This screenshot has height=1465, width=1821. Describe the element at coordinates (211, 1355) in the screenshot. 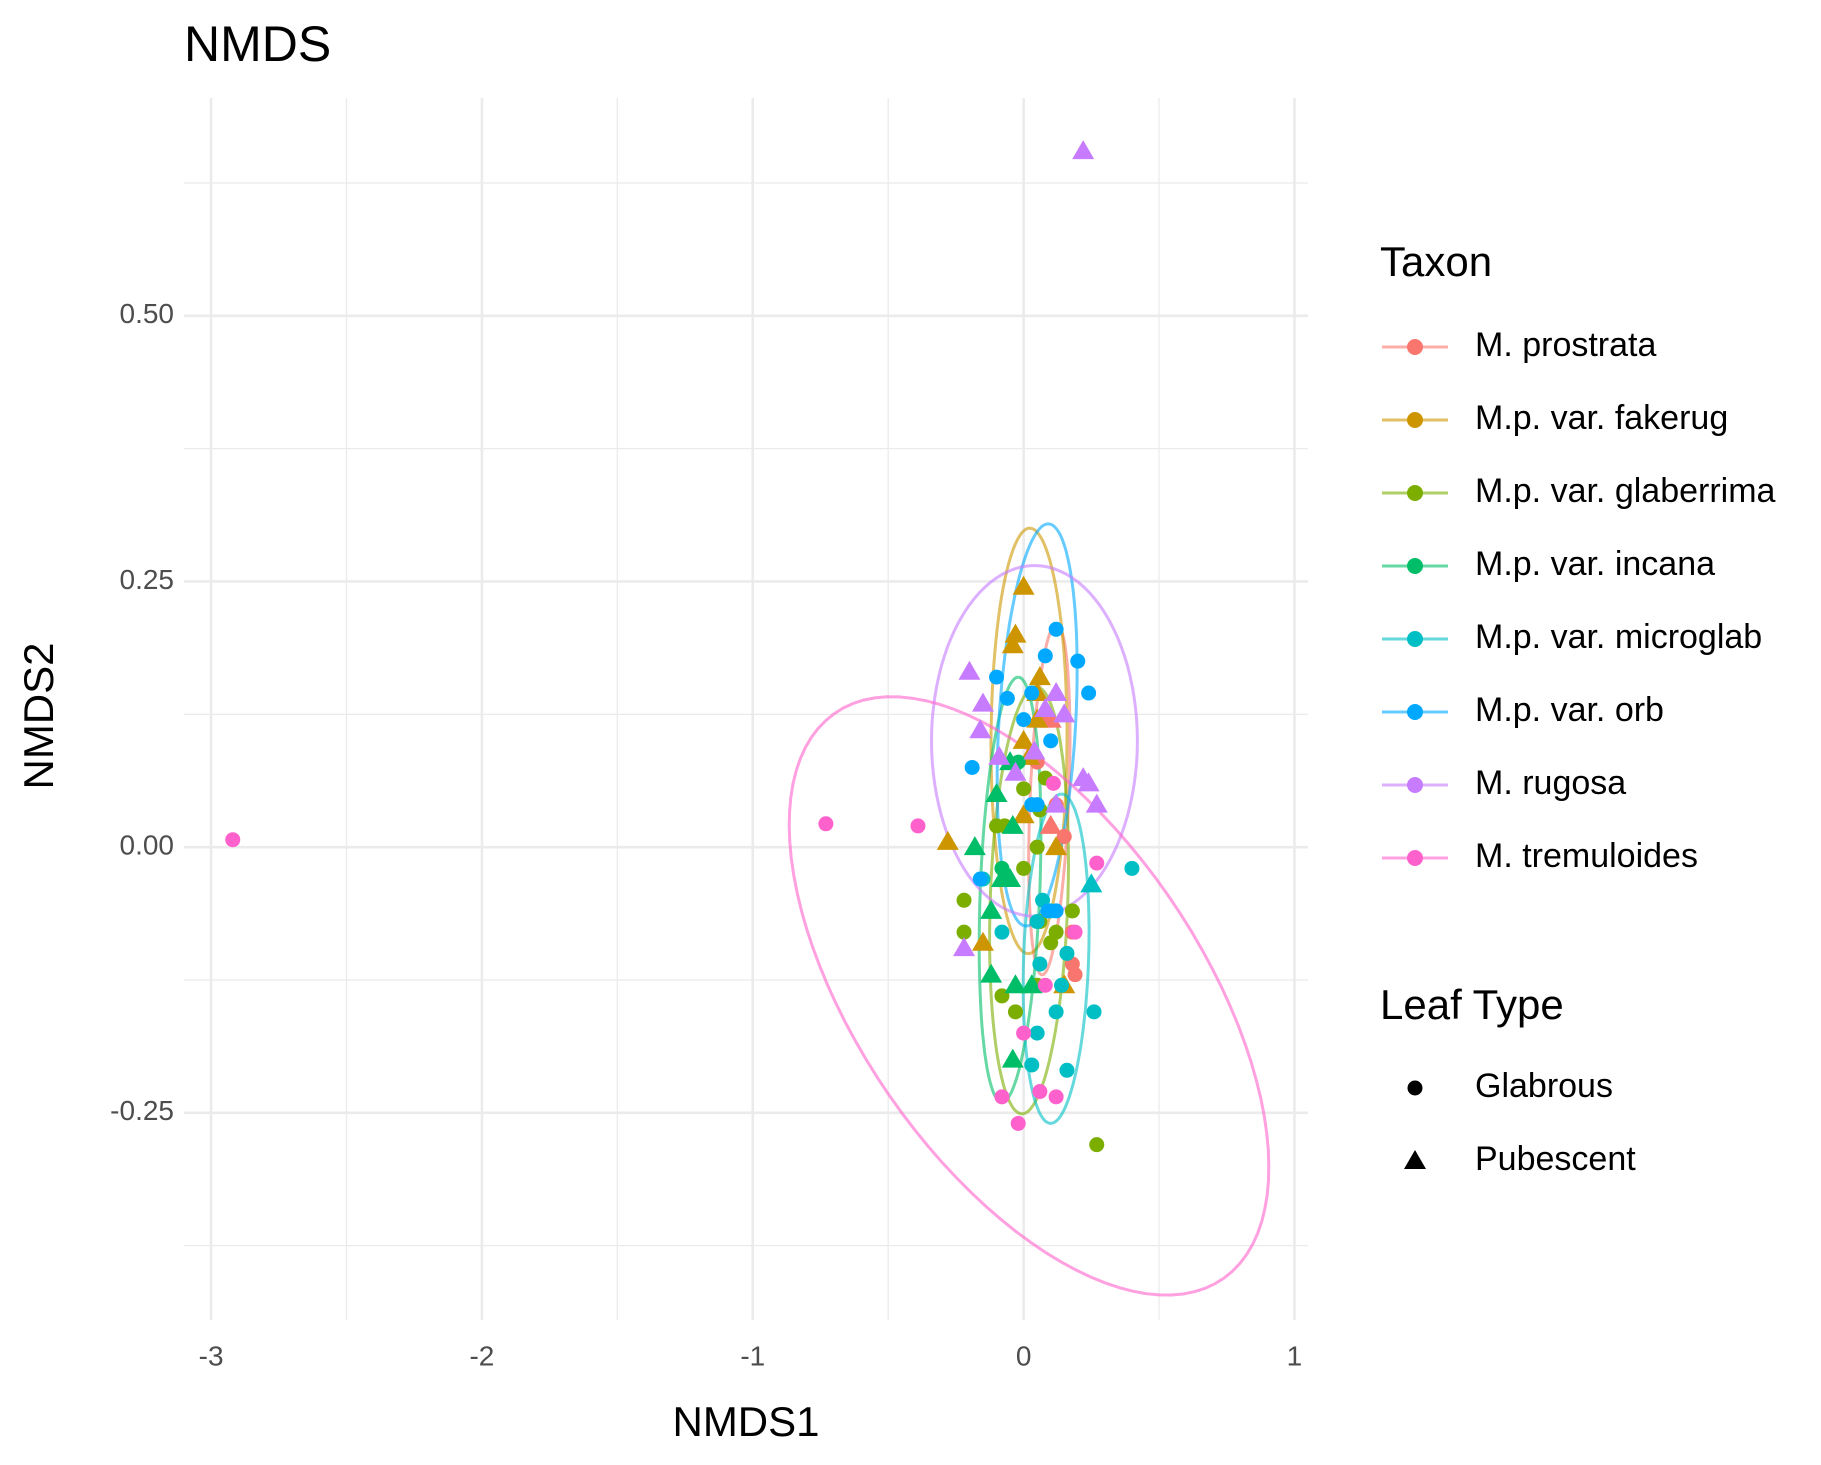

I see `x-tick-label: -3` at that location.